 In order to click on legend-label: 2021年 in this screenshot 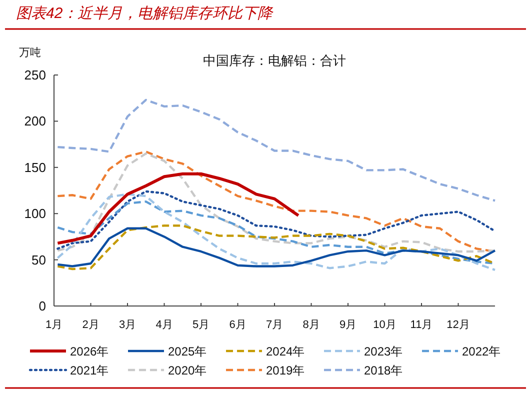, I will do `click(89, 371)`.